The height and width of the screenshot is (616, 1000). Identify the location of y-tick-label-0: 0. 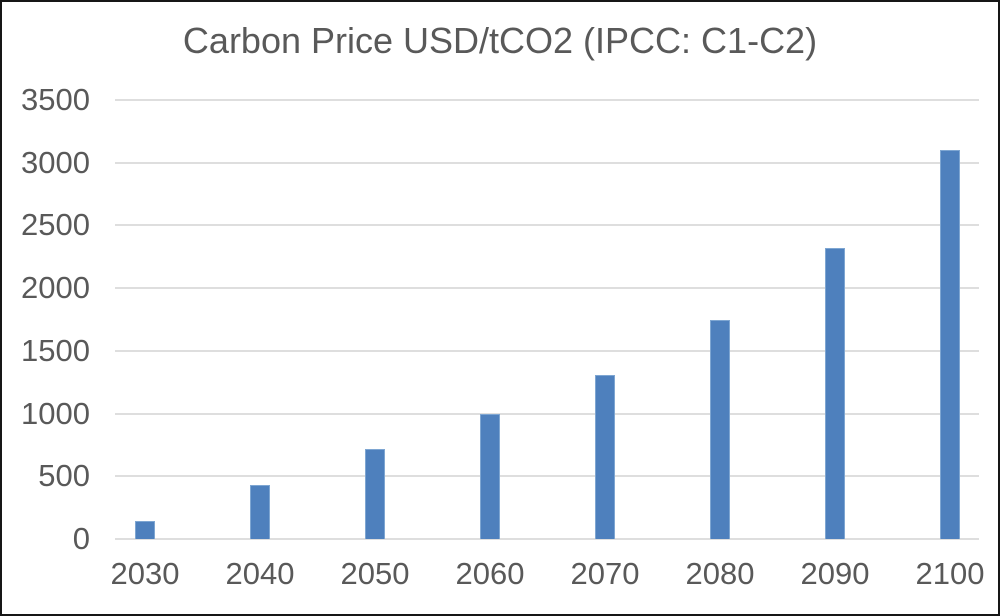
(81, 538).